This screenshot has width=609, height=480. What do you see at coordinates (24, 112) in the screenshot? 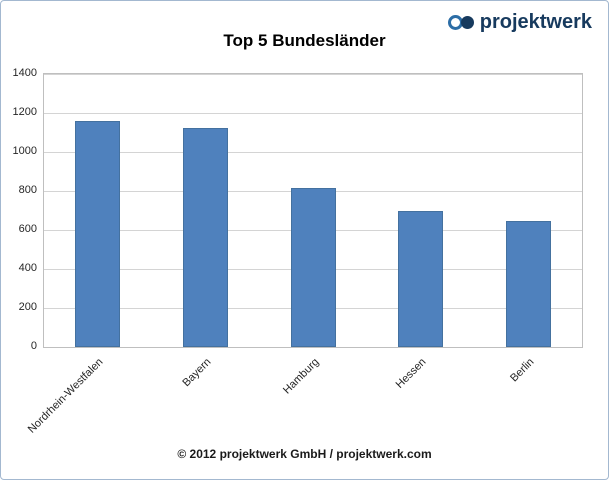
I see `y-tick-label: 1200` at bounding box center [24, 112].